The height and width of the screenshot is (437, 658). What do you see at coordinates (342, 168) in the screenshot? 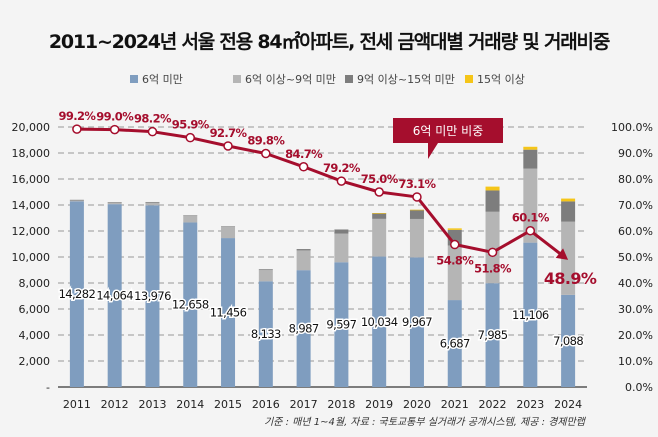
I see `share-label: 79.2%` at bounding box center [342, 168].